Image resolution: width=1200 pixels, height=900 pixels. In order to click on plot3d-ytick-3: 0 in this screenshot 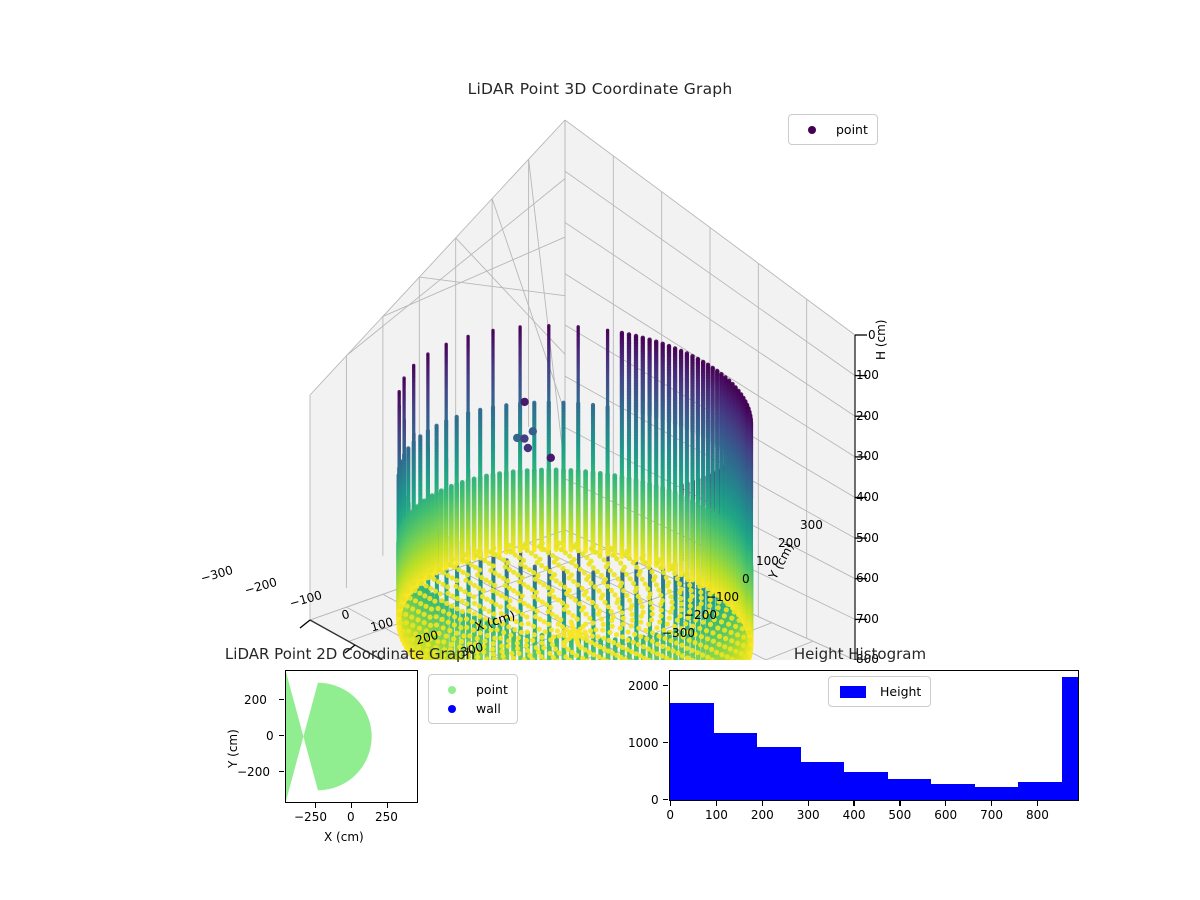, I will do `click(746, 579)`.